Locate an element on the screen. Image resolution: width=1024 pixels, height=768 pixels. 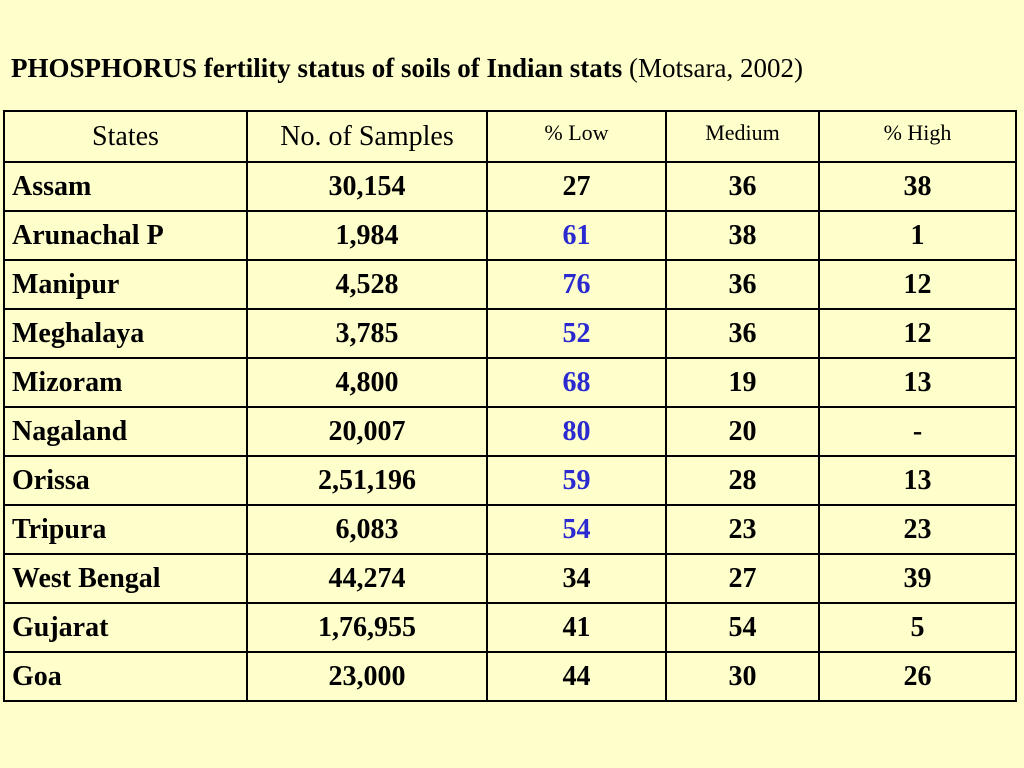
cell-percent-high: 38 is located at coordinates (917, 186).